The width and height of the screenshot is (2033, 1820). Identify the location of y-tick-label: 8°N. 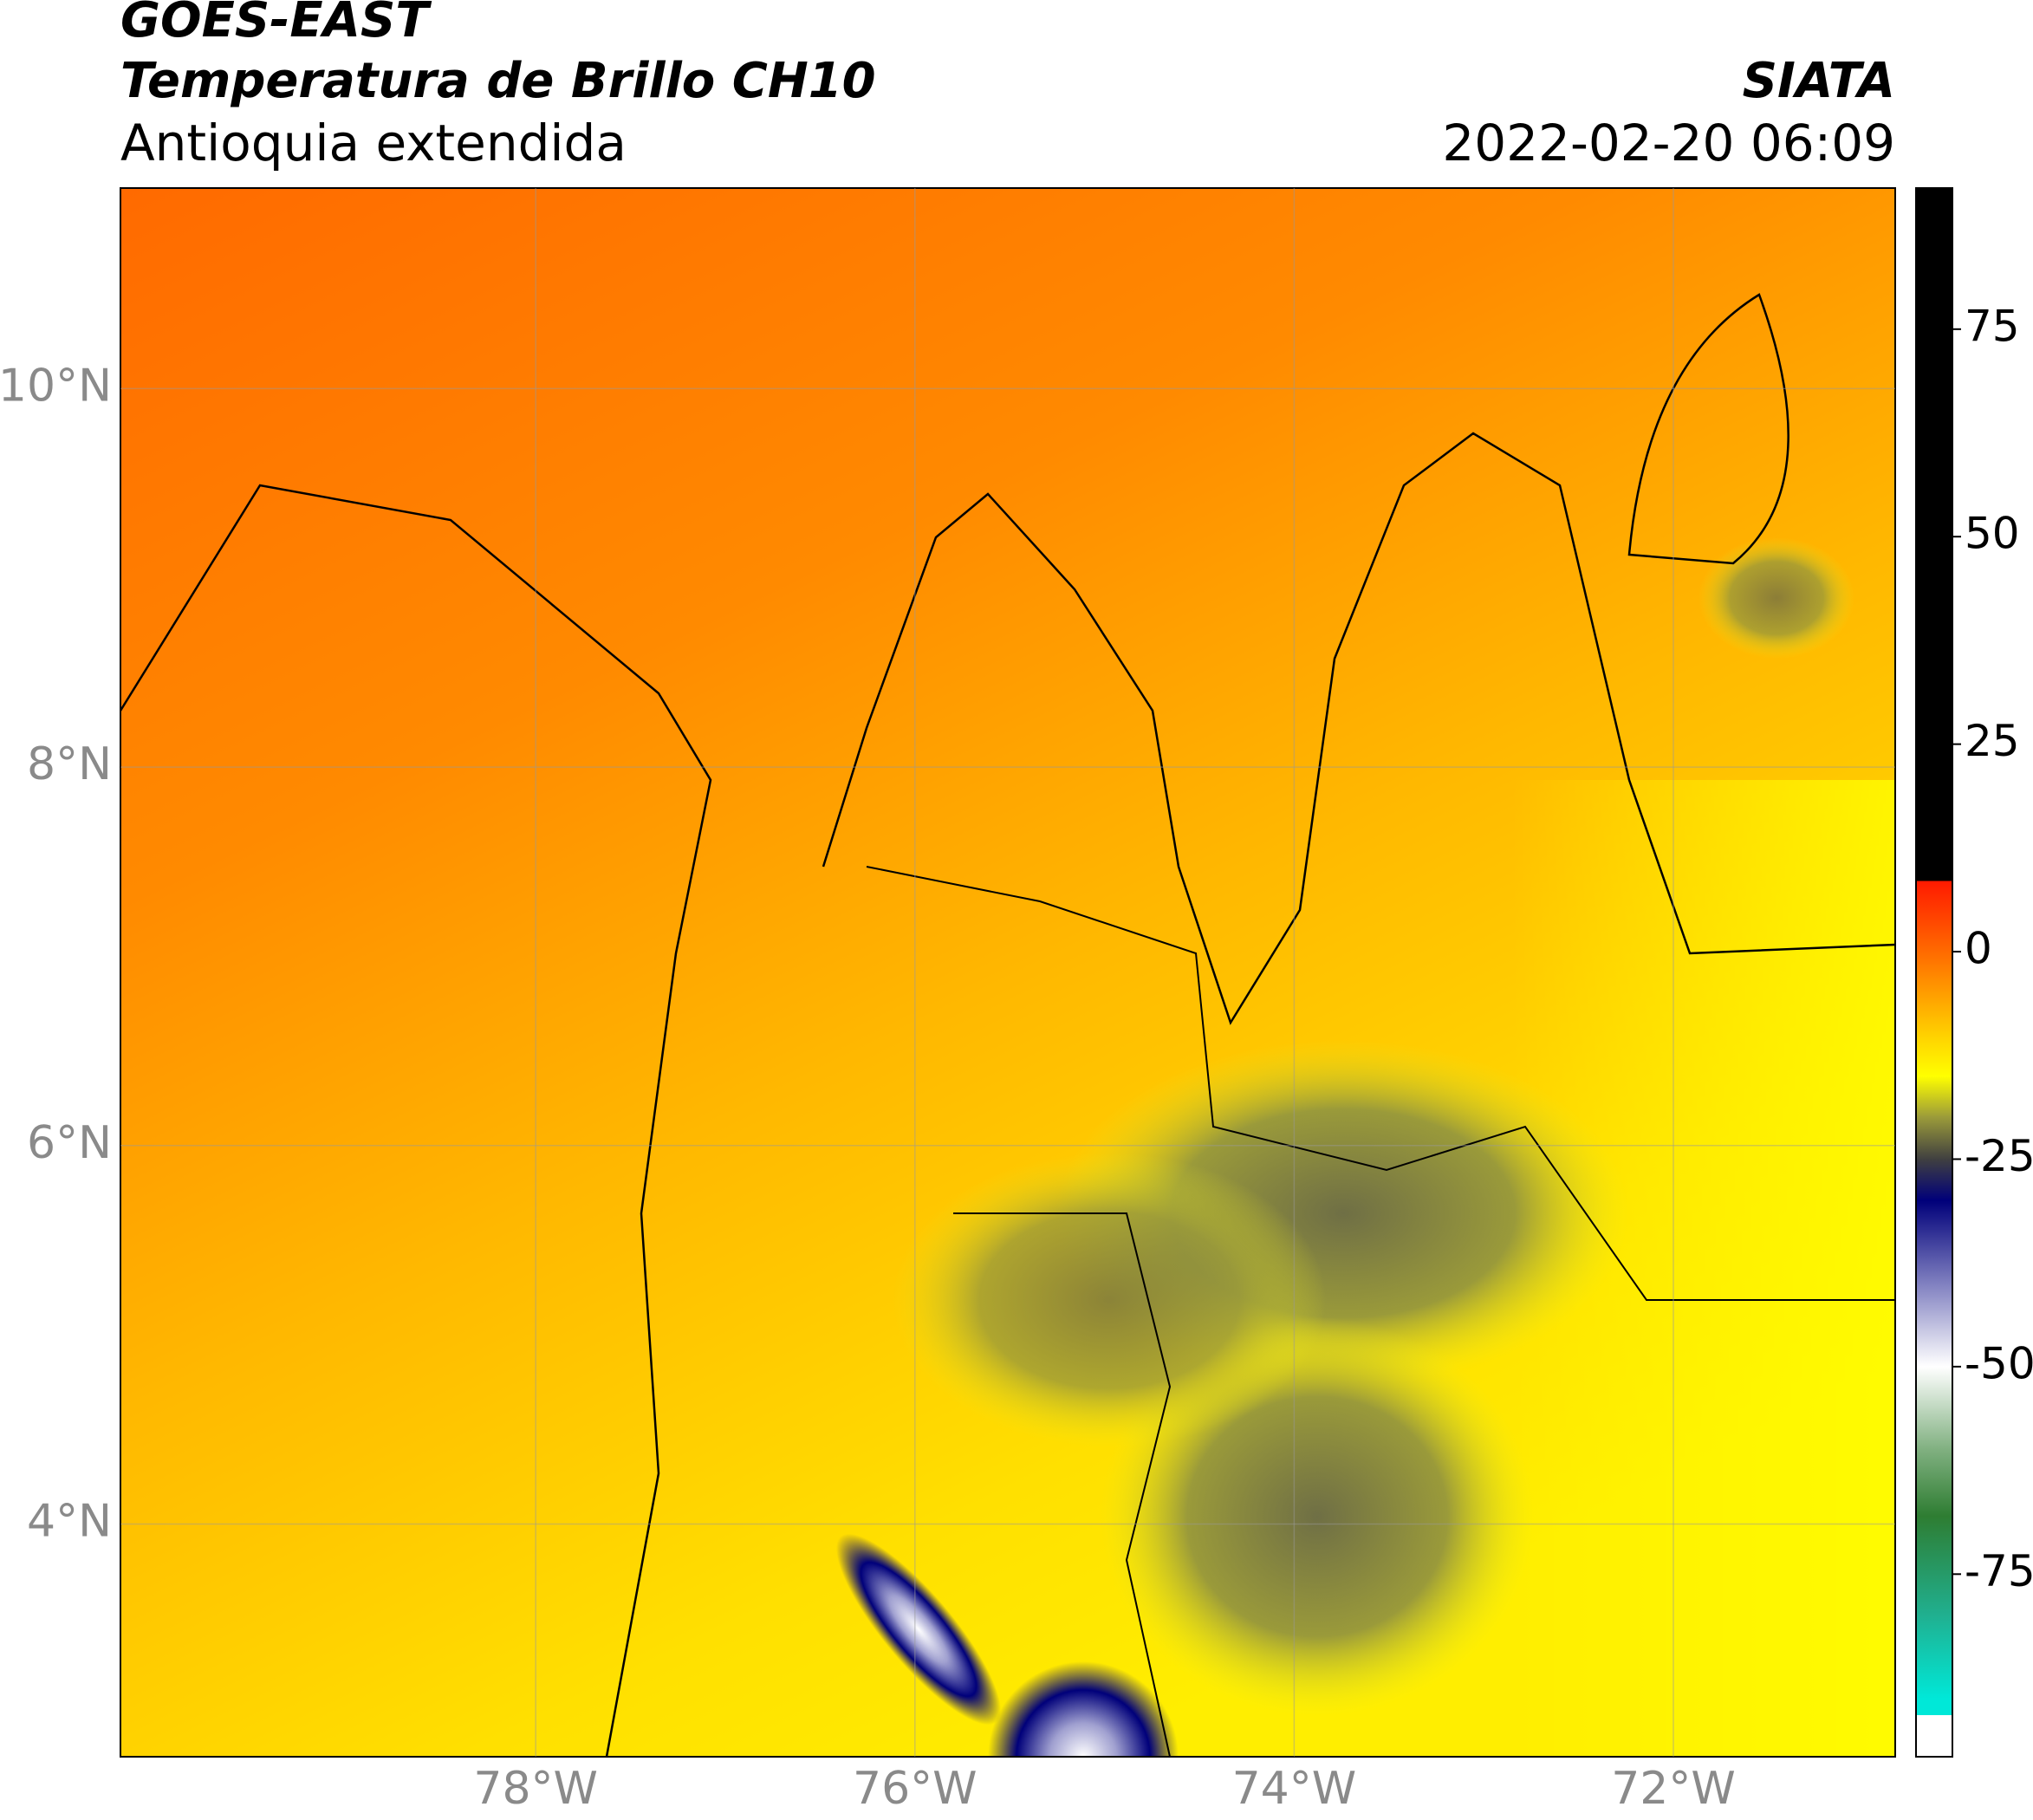
(69, 764).